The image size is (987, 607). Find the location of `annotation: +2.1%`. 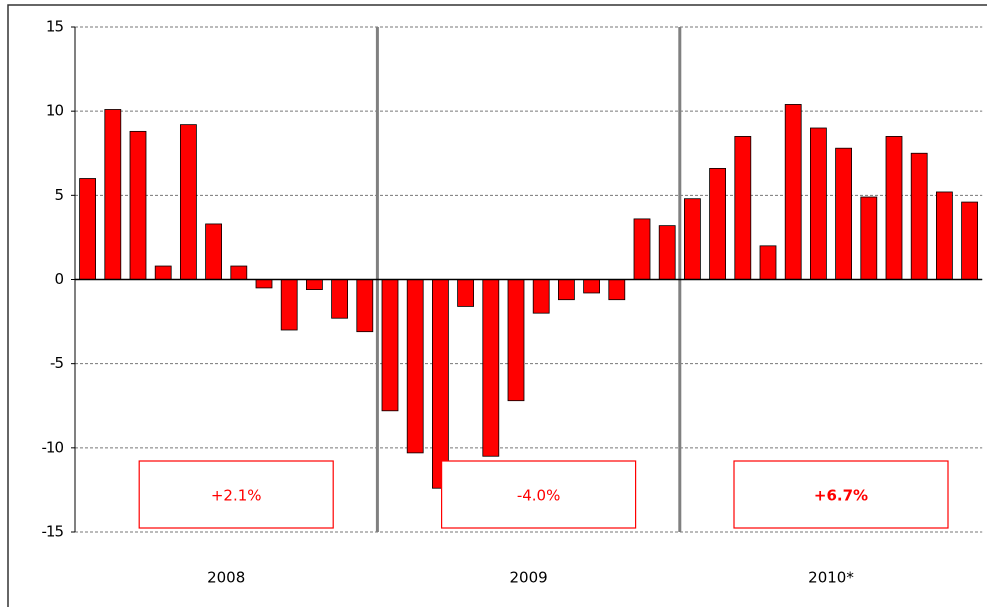

annotation: +2.1% is located at coordinates (236, 496).